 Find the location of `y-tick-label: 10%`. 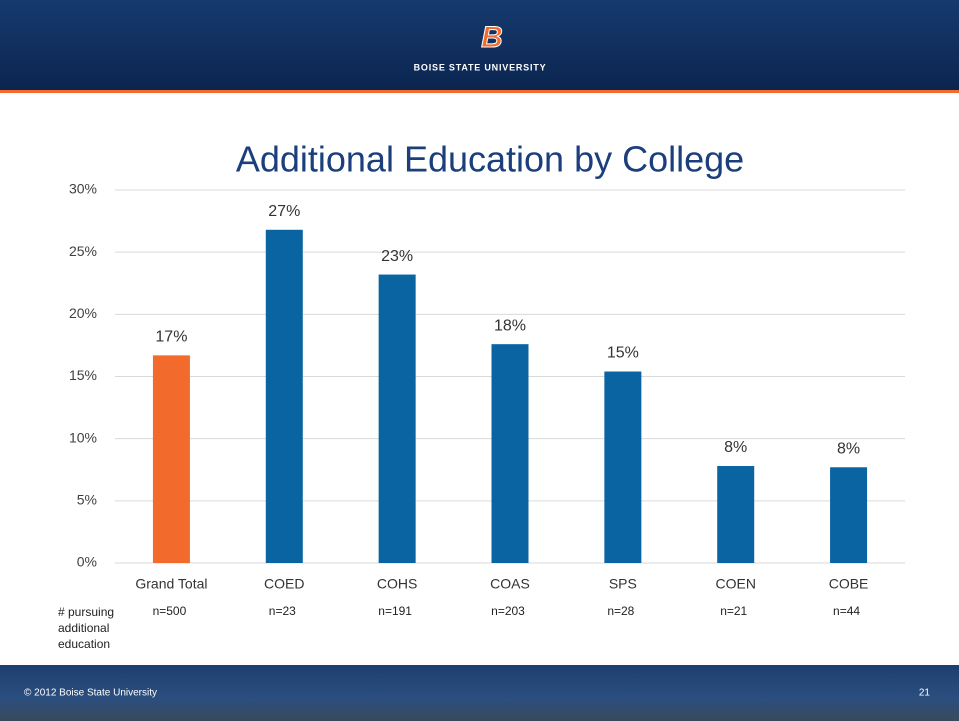

y-tick-label: 10% is located at coordinates (83, 437).